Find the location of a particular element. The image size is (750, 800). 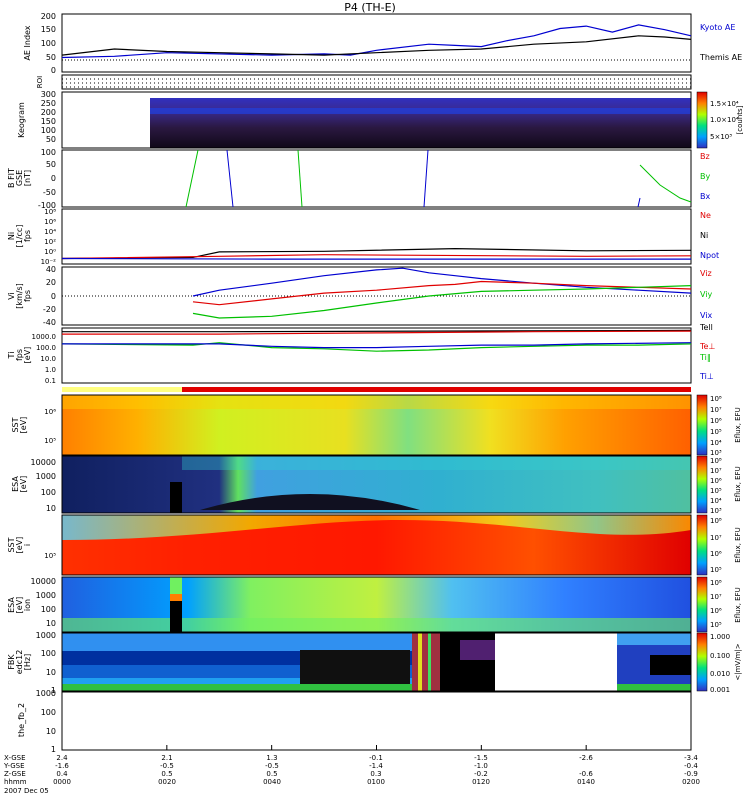

sst-e-cb-tick: 10³ is located at coordinates (716, 453).